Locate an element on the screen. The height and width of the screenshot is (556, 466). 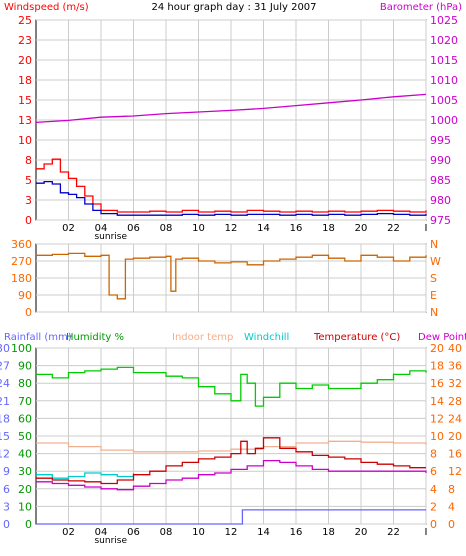
y-tick-label-barometer: 990 is located at coordinates (440, 160).